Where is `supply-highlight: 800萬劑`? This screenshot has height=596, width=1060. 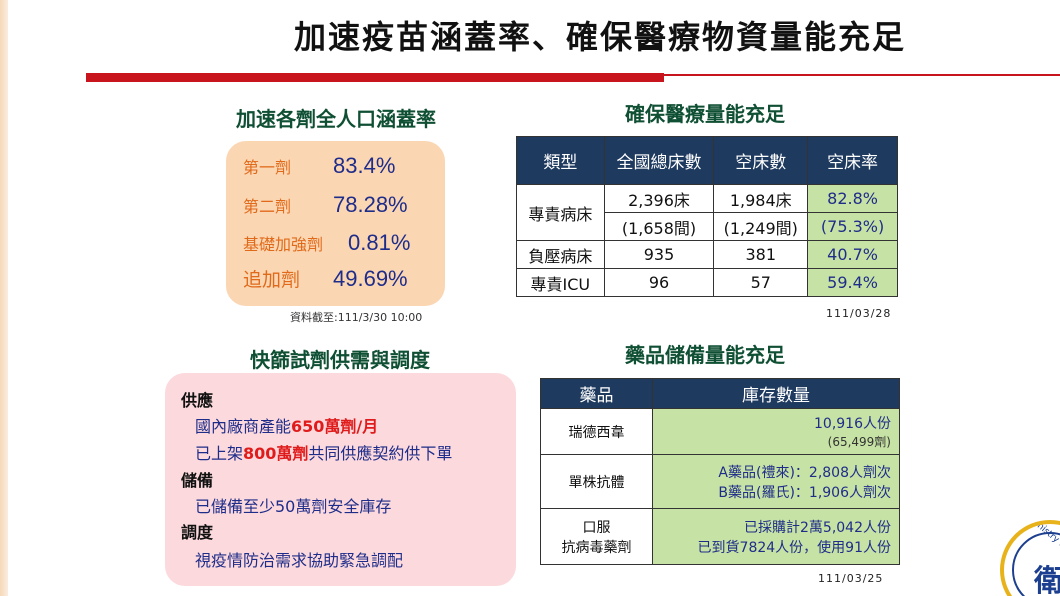 supply-highlight: 800萬劑 is located at coordinates (276, 453).